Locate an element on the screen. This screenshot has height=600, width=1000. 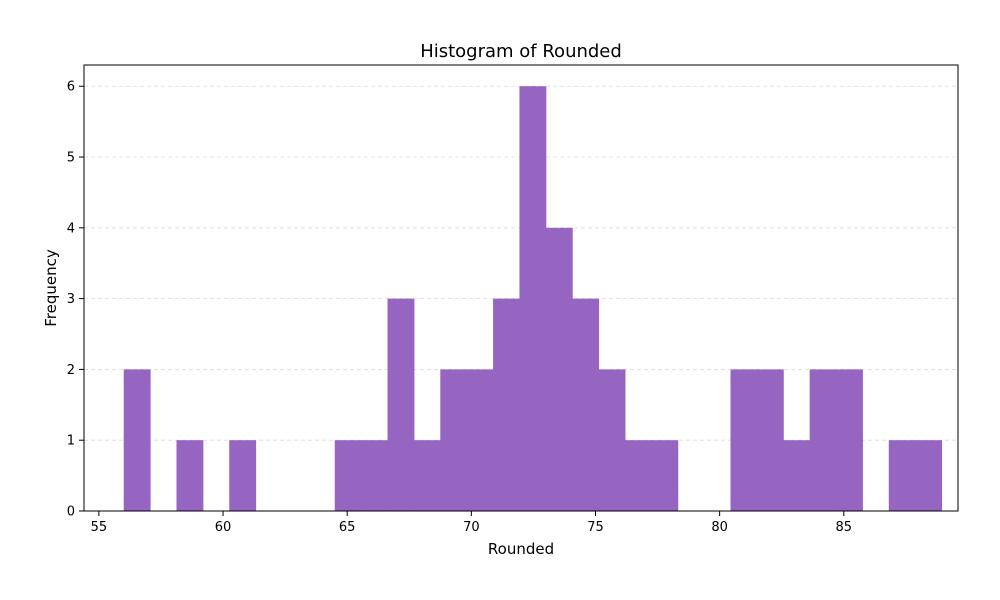
y-tick-label: 3 is located at coordinates (71, 299).